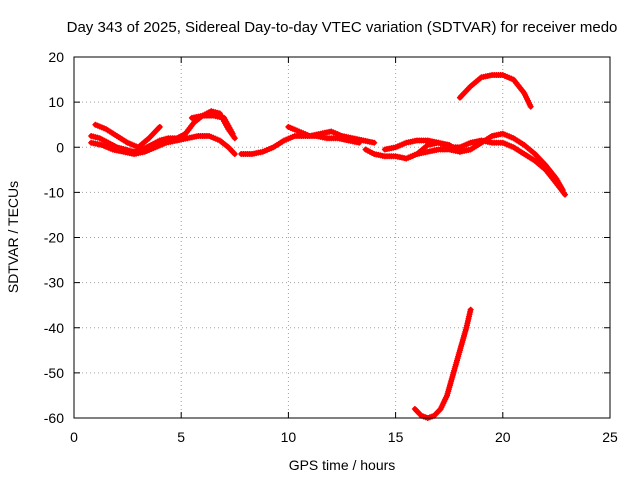 The image size is (640, 480). I want to click on y-tick-label: 0, so click(60, 147).